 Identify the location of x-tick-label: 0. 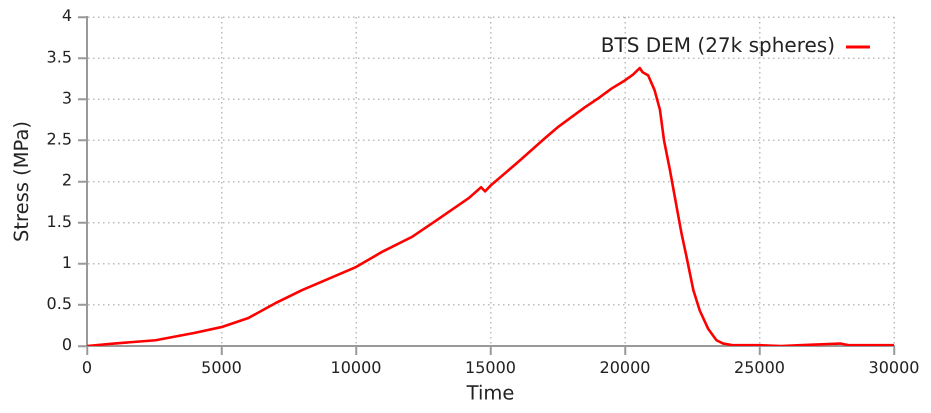
(87, 367).